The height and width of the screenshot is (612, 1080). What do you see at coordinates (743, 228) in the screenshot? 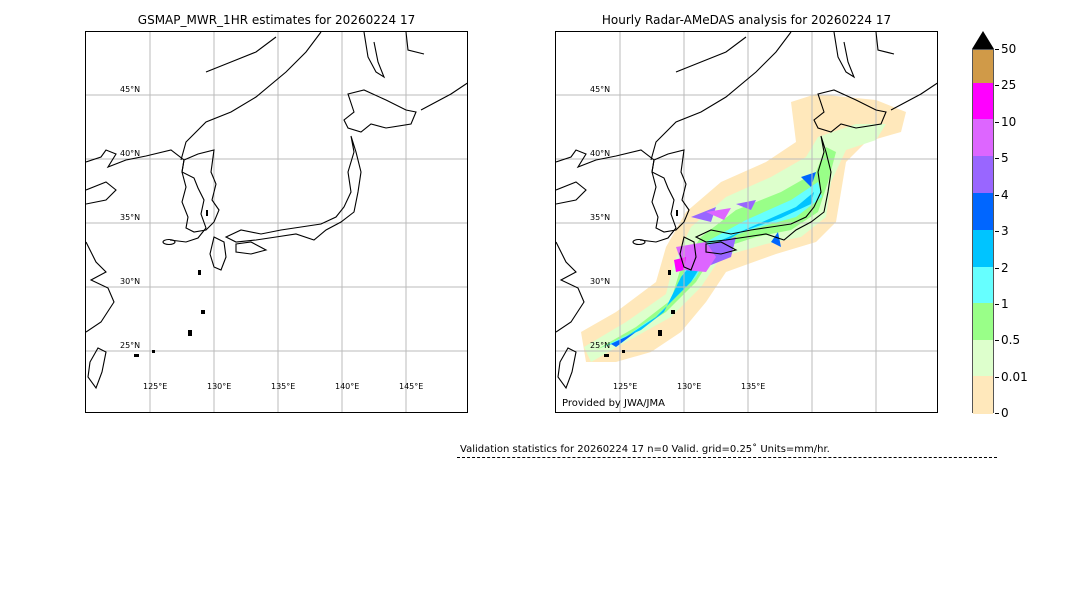
I see `precipitation-field` at bounding box center [743, 228].